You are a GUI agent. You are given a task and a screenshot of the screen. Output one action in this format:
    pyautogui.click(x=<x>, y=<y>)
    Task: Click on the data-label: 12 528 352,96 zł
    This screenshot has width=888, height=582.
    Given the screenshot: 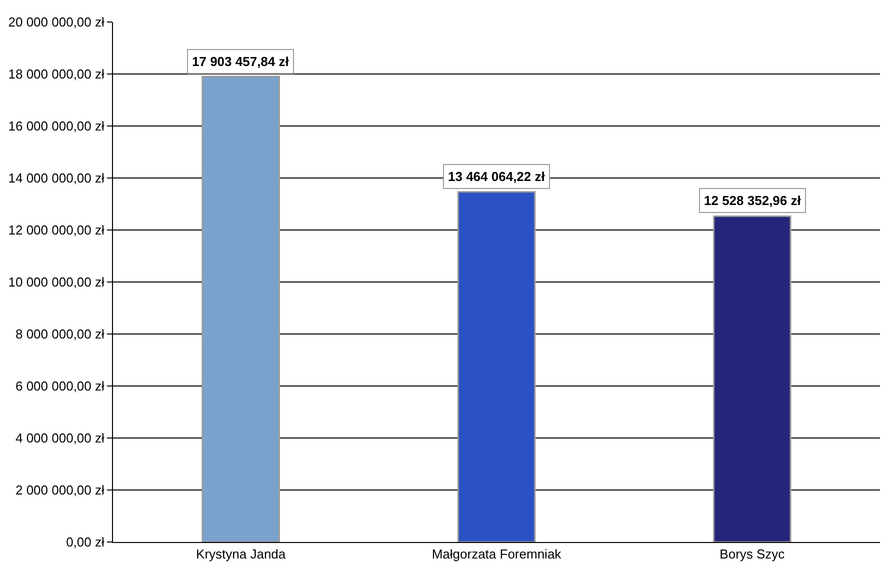 What is the action you would take?
    pyautogui.click(x=753, y=200)
    